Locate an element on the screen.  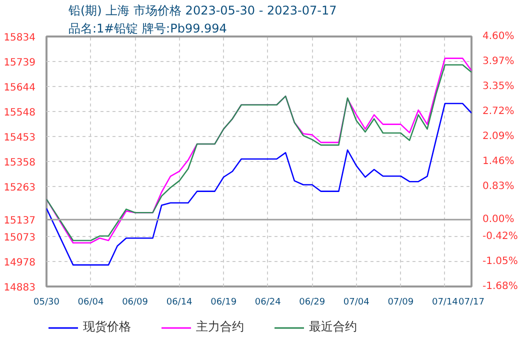
x-tick-label: 06/04 is located at coordinates (91, 303).